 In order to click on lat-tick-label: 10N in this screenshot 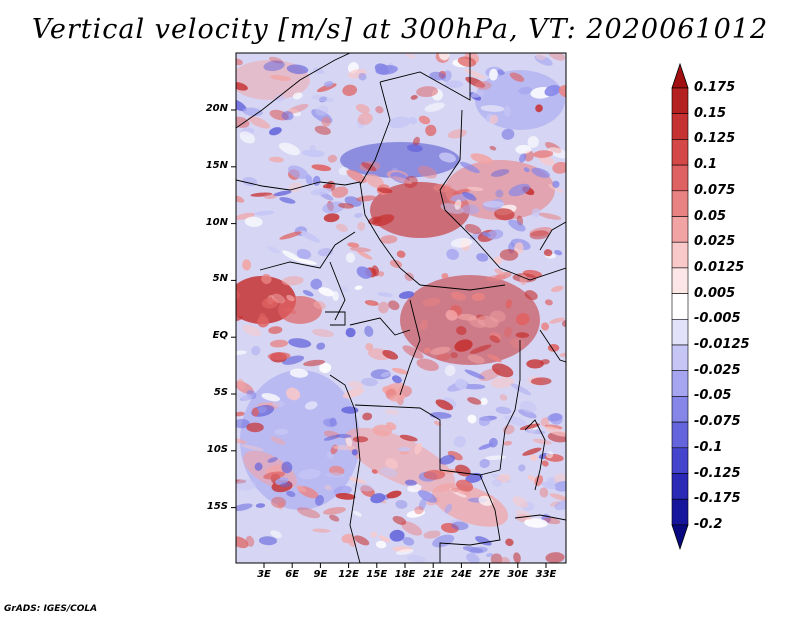, I will do `click(216, 222)`.